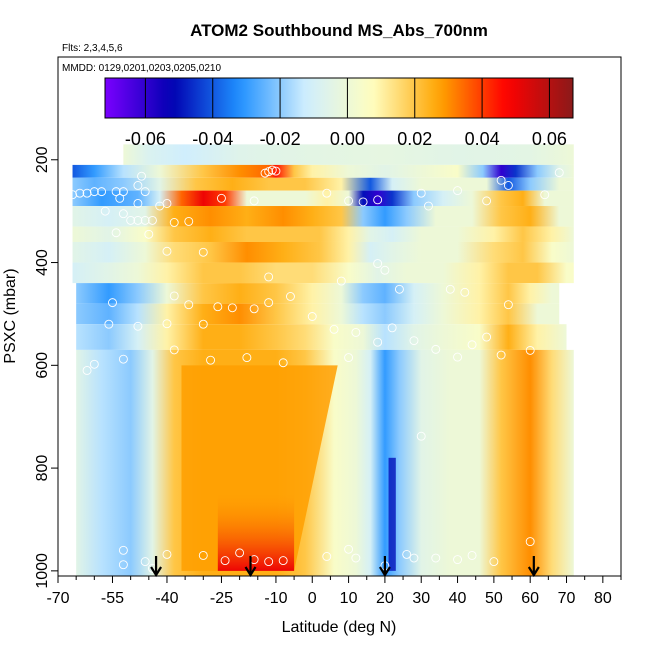  What do you see at coordinates (494, 598) in the screenshot?
I see `x-tick-label: 50` at bounding box center [494, 598].